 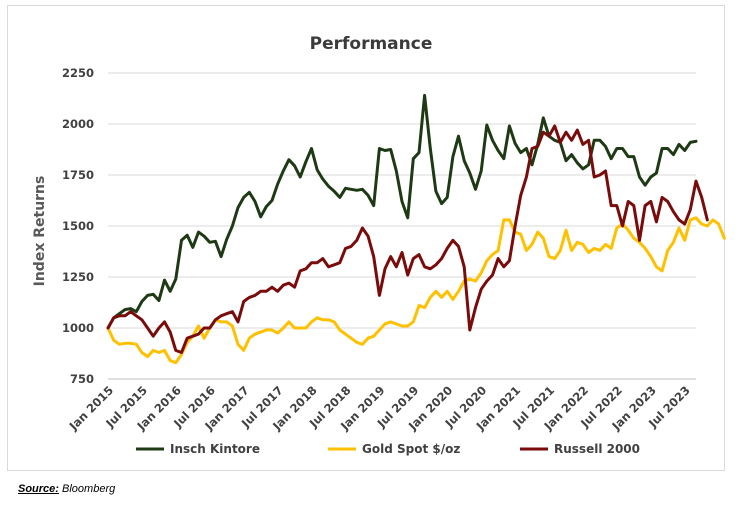 What do you see at coordinates (78, 124) in the screenshot?
I see `y-tick-label: 2000` at bounding box center [78, 124].